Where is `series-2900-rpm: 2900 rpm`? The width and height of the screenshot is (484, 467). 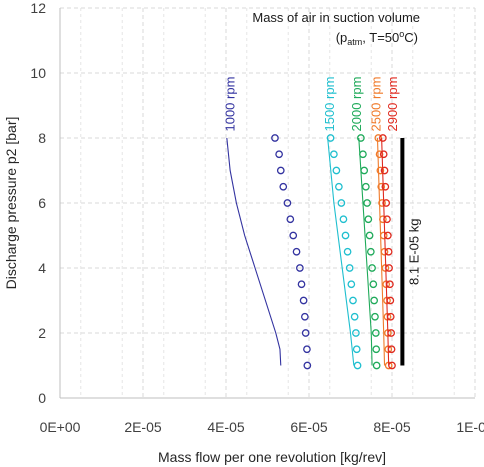
series-2900-rpm: 2900 rpm is located at coordinates (389, 223).